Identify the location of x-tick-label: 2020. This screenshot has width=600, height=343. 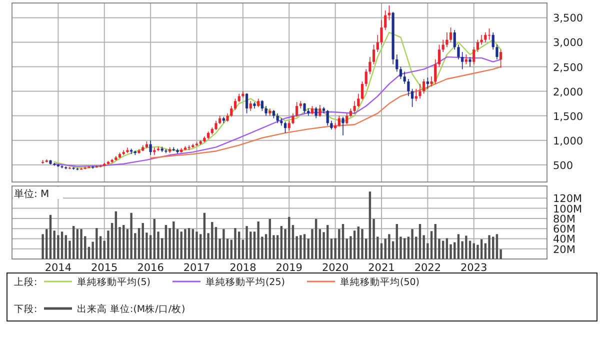
(335, 268).